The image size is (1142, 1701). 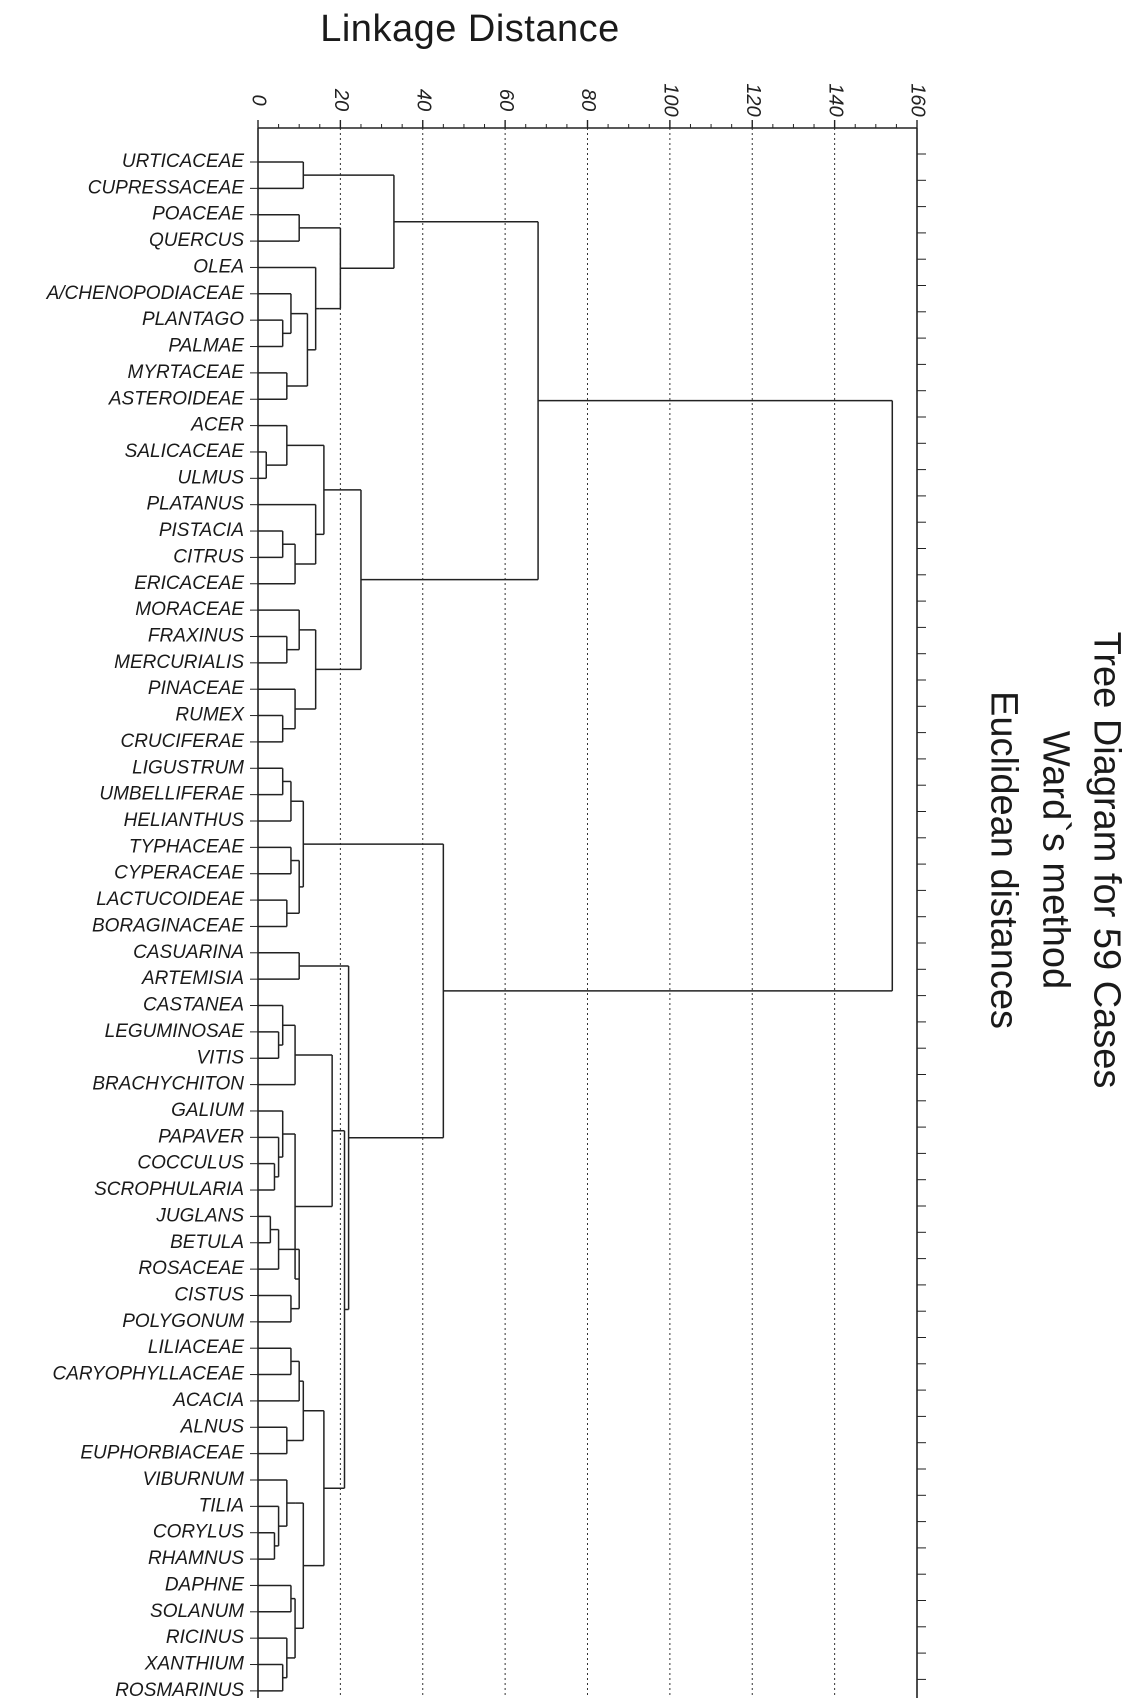 I want to click on leaf-label: VIBURNUM, so click(x=194, y=1479).